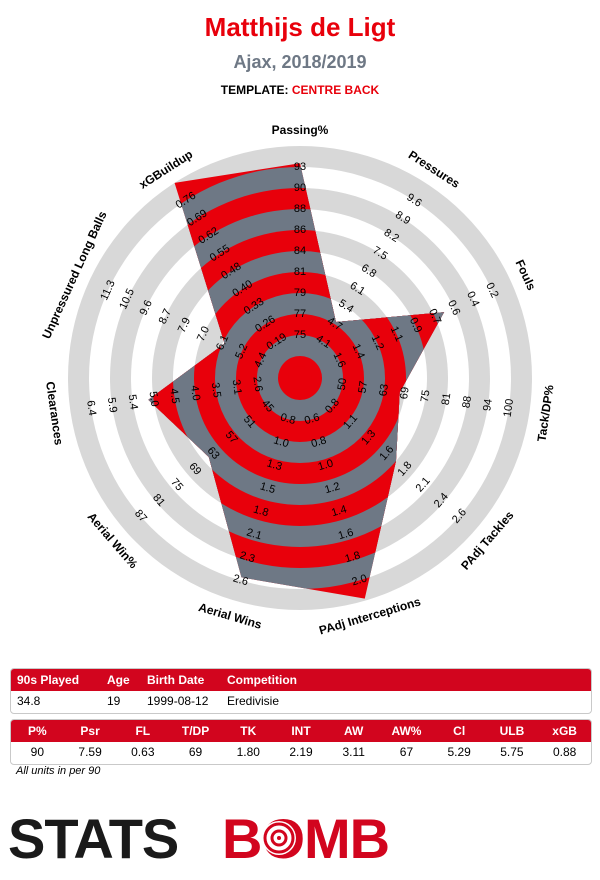 The height and width of the screenshot is (880, 600). What do you see at coordinates (260, 360) in the screenshot?
I see `radar-tick-label: 4.4` at bounding box center [260, 360].